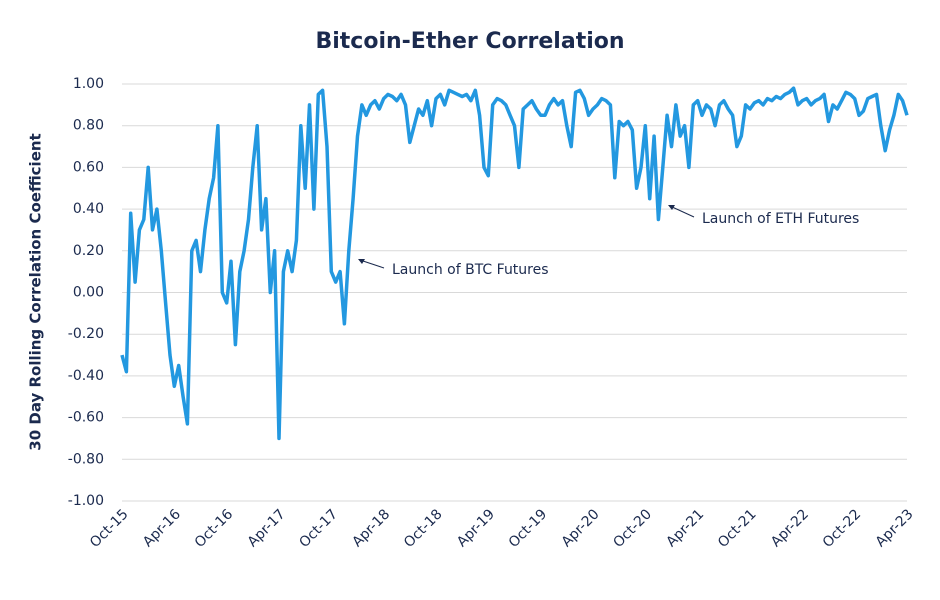  What do you see at coordinates (86, 334) in the screenshot?
I see `y-tick-label: -0.20` at bounding box center [86, 334].